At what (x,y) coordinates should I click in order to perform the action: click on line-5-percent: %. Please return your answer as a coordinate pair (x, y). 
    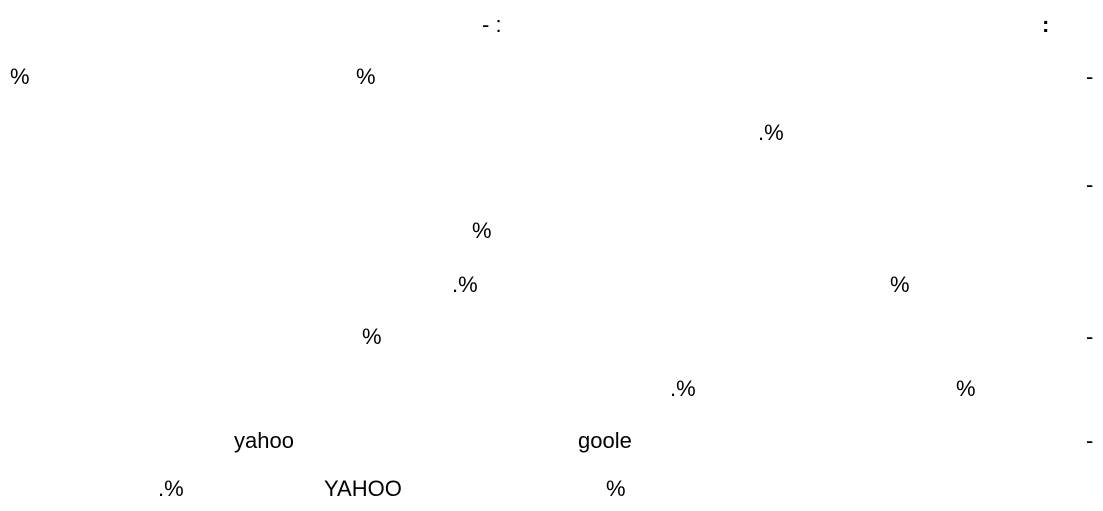
    Looking at the image, I should click on (900, 284).